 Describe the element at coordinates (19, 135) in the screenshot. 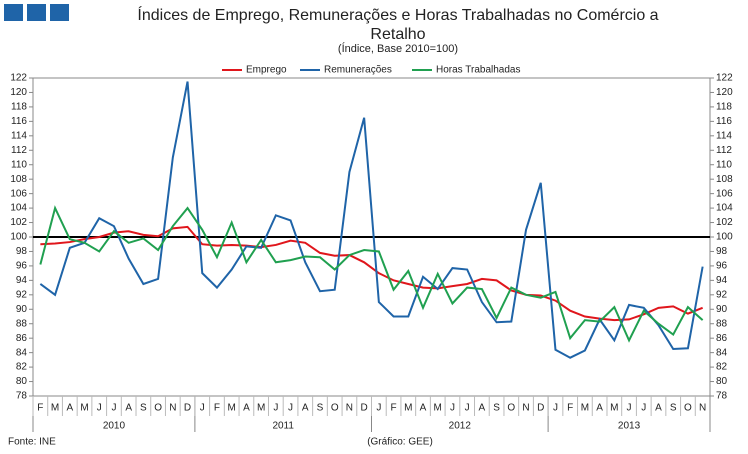

I see `y-tick-label: 114` at that location.